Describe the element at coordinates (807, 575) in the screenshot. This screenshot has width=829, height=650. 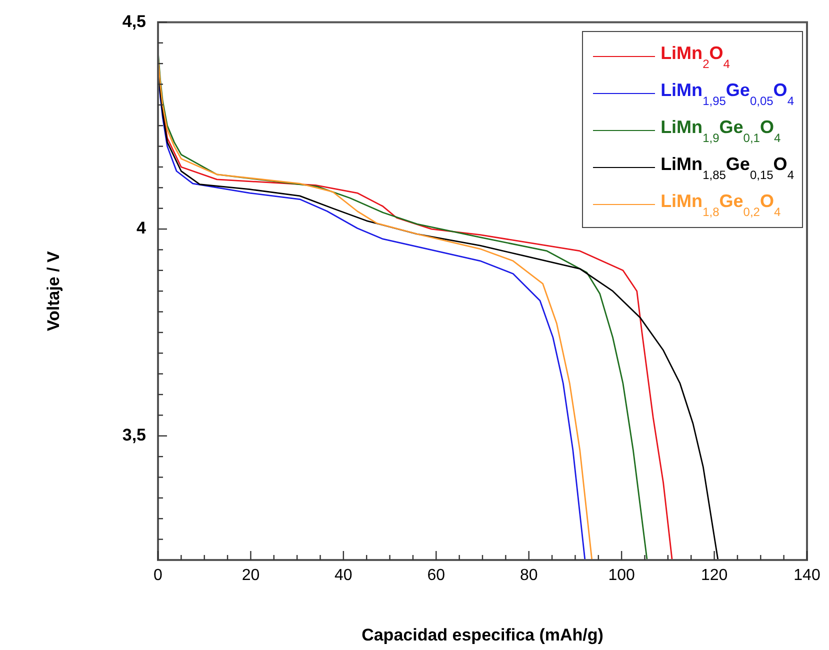
I see `x-tick-label: 140` at that location.